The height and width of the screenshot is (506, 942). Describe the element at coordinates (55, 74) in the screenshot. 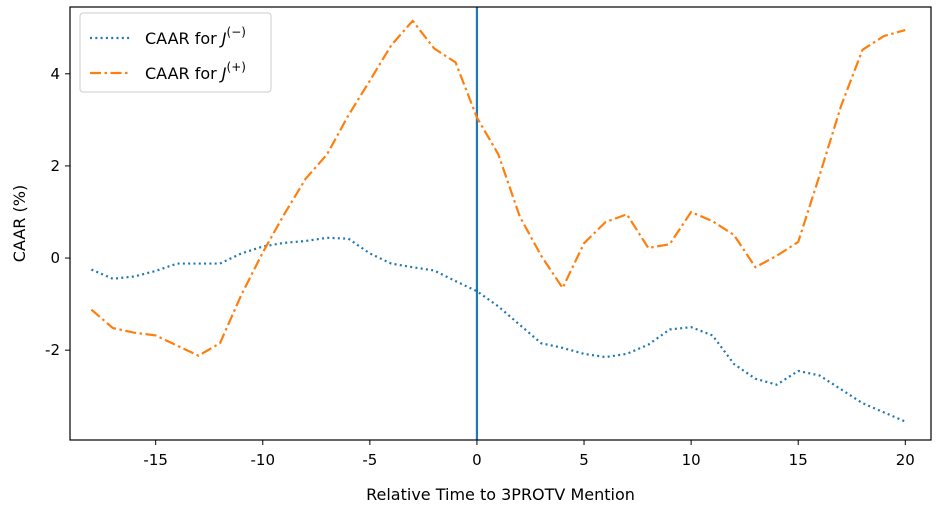

I see `y-tick-label: 4` at that location.